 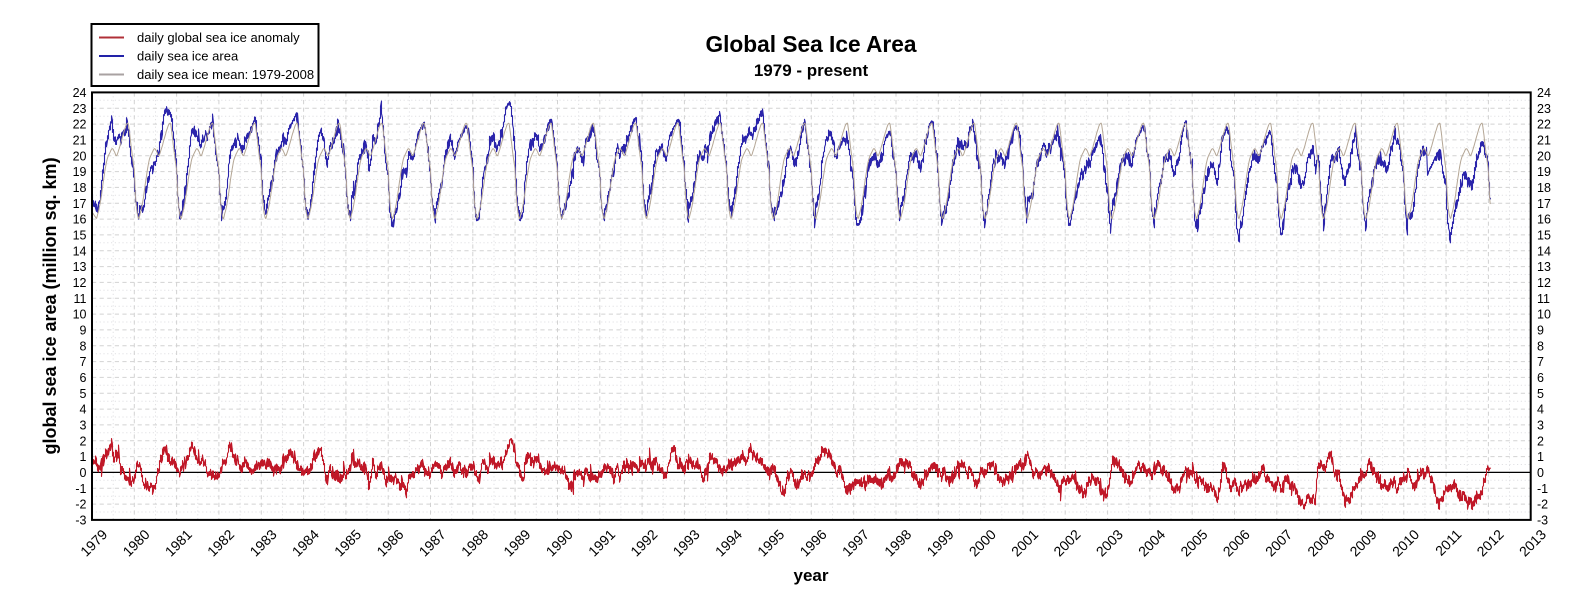 What do you see at coordinates (225, 74) in the screenshot?
I see `svg-text: daily sea ice mean: 1979-2008` at bounding box center [225, 74].